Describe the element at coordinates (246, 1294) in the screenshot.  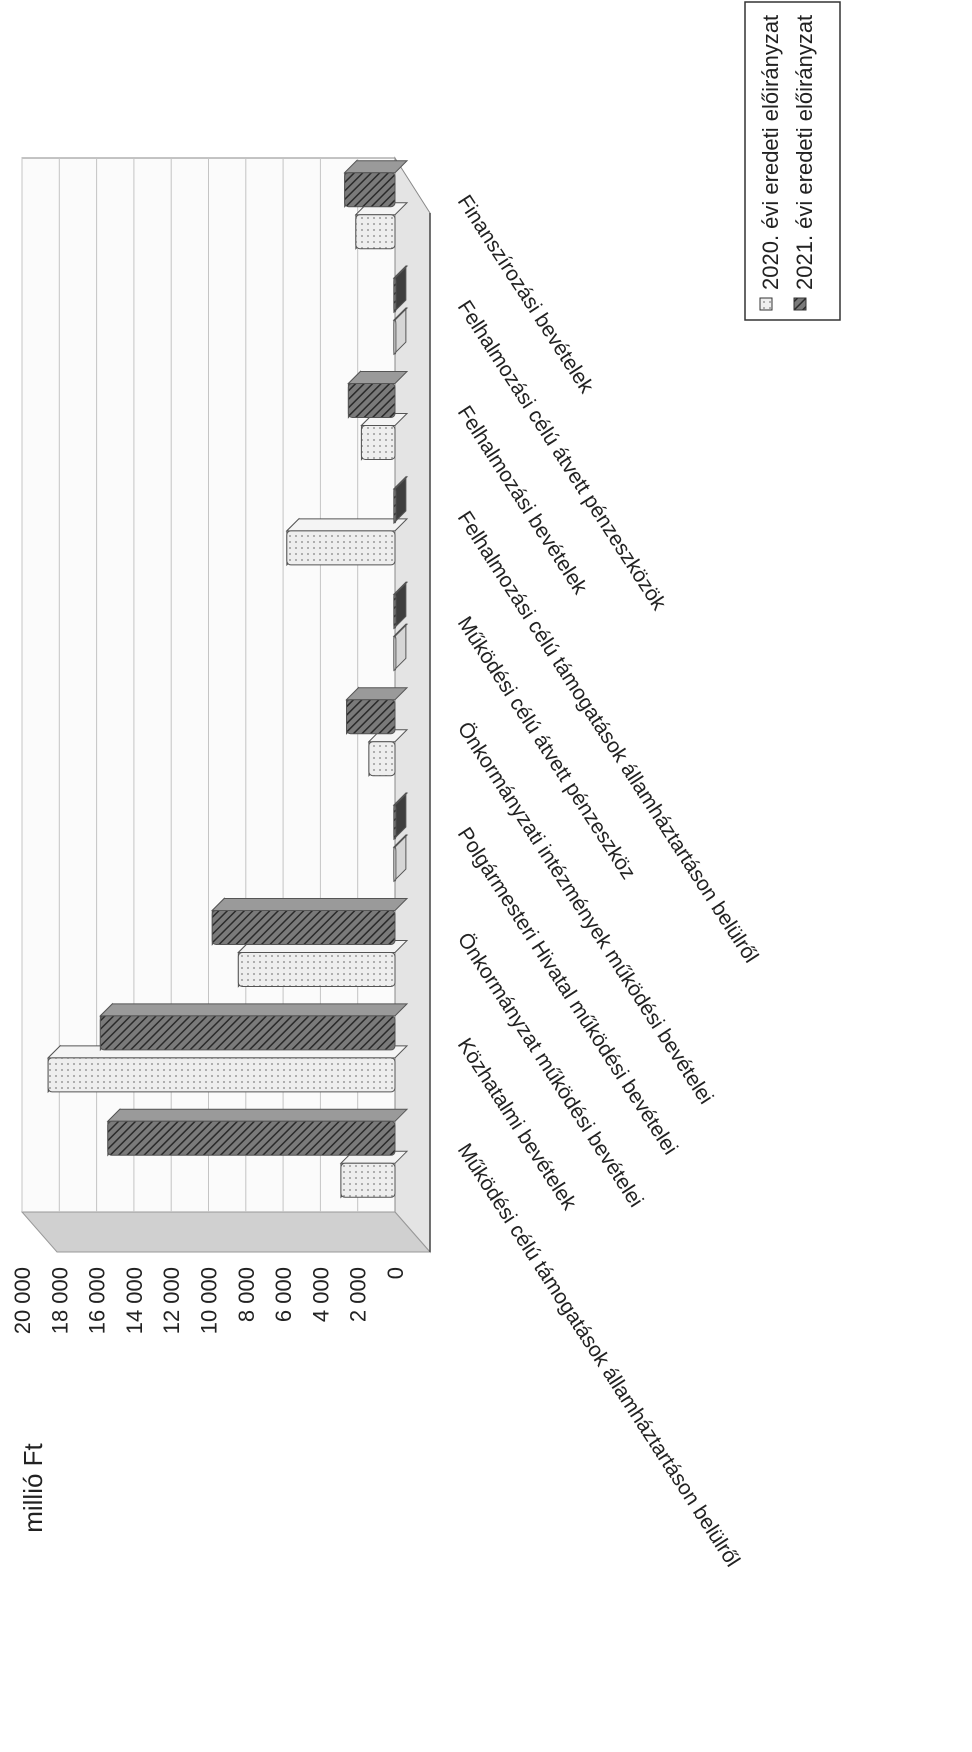
I see `y-tick-label: 8 000` at that location.